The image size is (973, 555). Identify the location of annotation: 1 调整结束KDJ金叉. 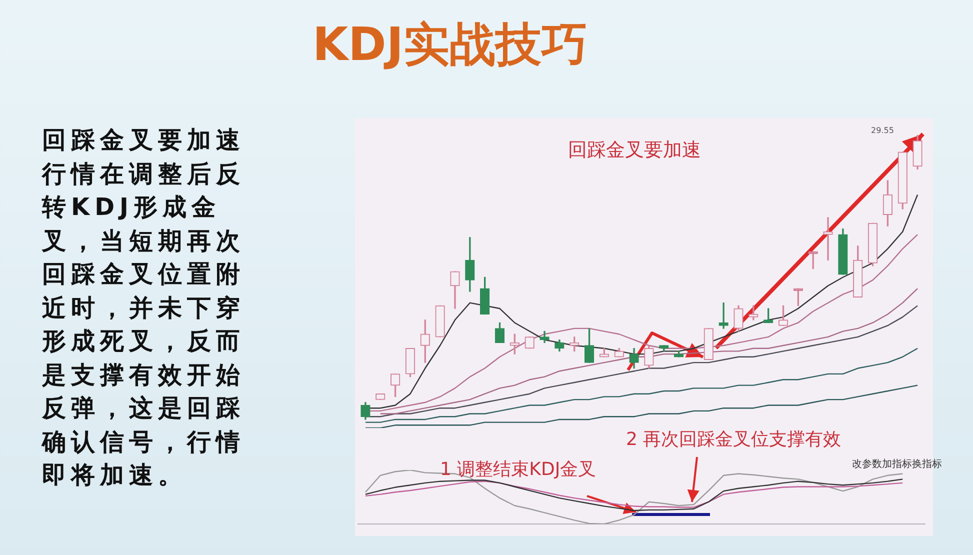
(518, 469).